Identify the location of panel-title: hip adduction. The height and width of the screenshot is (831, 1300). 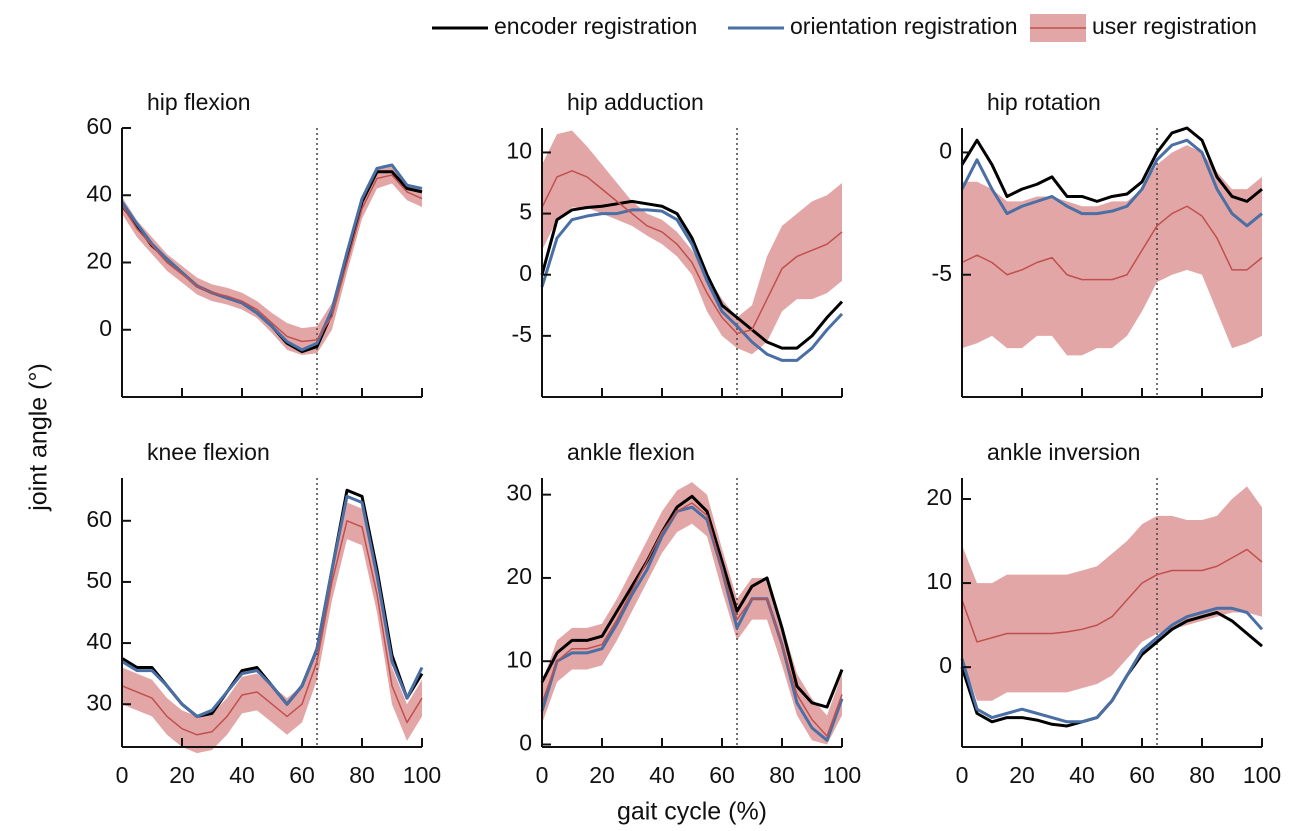
(635, 102).